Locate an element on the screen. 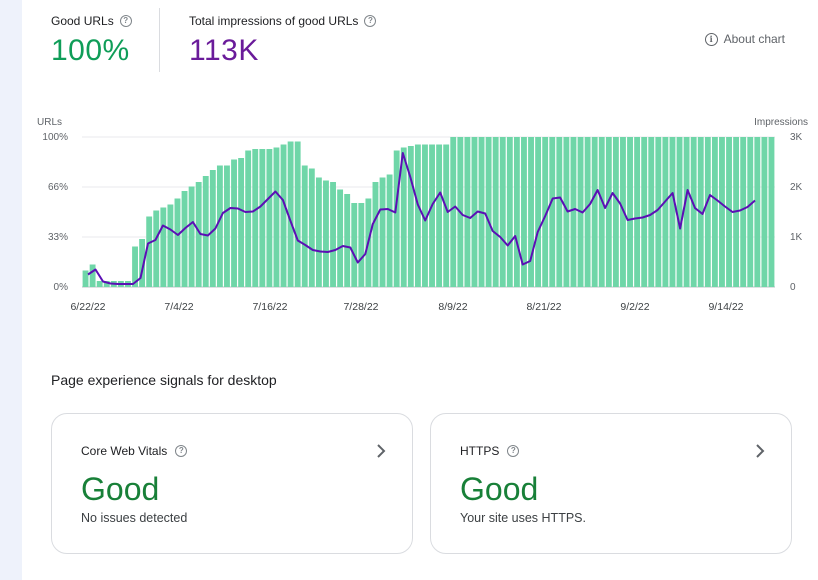  about-chart-label: About chart is located at coordinates (754, 39).